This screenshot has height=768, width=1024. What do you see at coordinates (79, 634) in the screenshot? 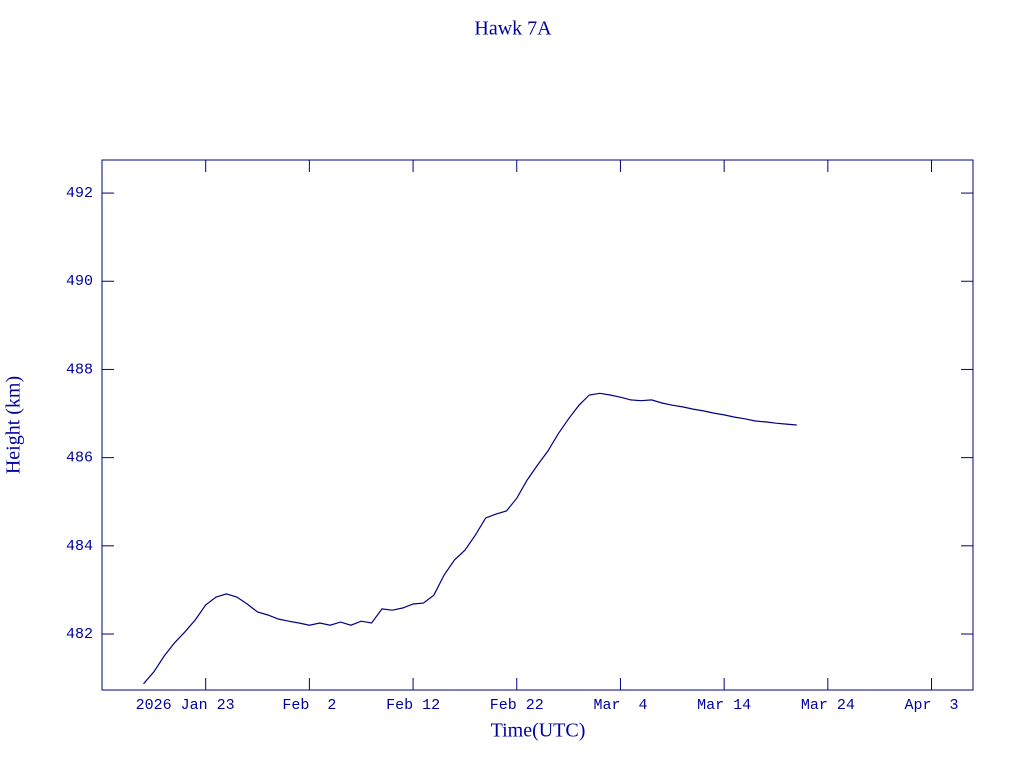
I see `y-tick-label: 482` at bounding box center [79, 634].